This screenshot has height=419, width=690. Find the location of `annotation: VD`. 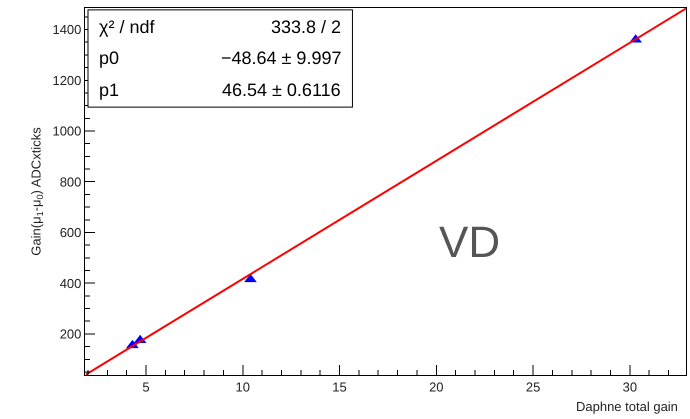

annotation: VD is located at coordinates (469, 242).